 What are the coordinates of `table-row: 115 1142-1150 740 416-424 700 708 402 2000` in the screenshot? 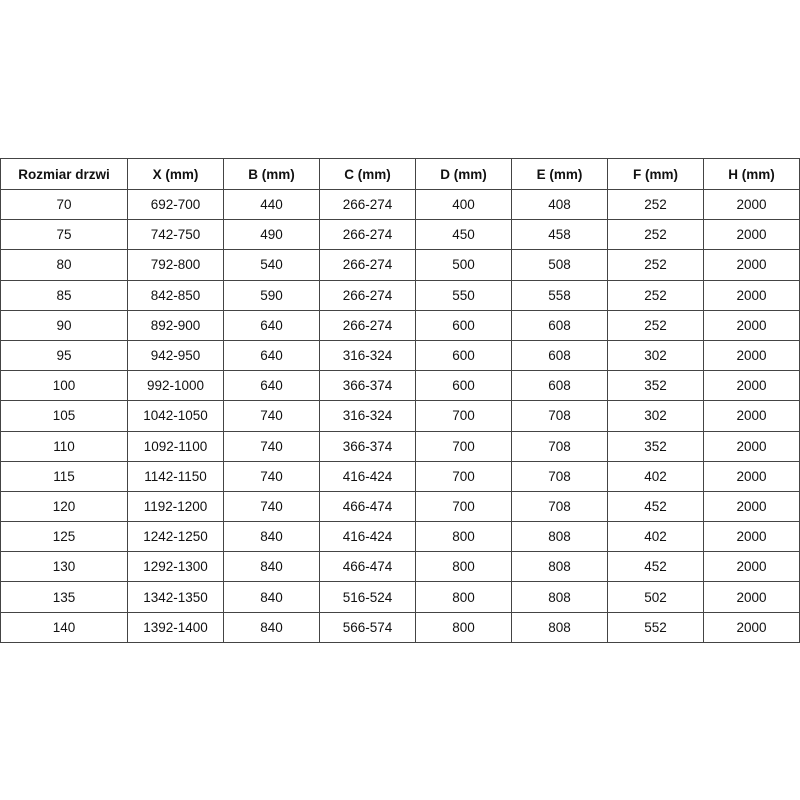 It's located at (400, 476).